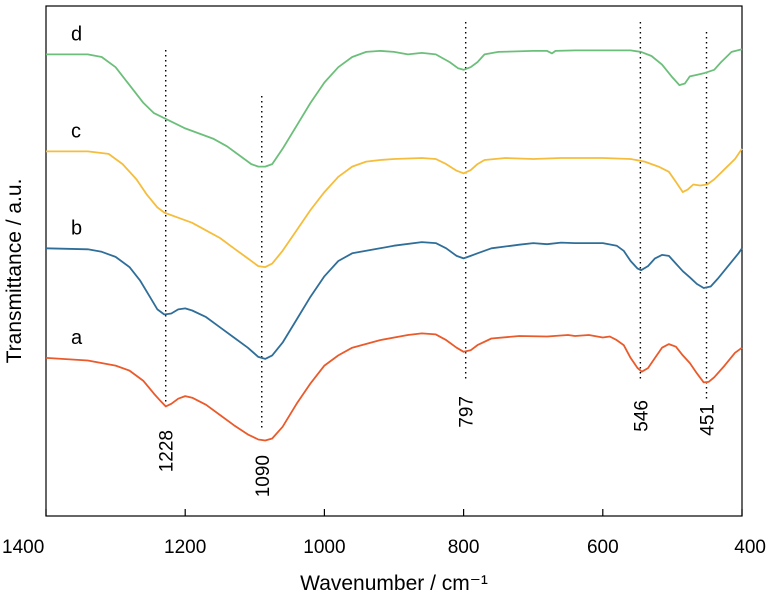 The height and width of the screenshot is (601, 768). Describe the element at coordinates (384, 533) in the screenshot. I see `x-axis-ticks: 1400 1200 1000 800 600 400` at that location.